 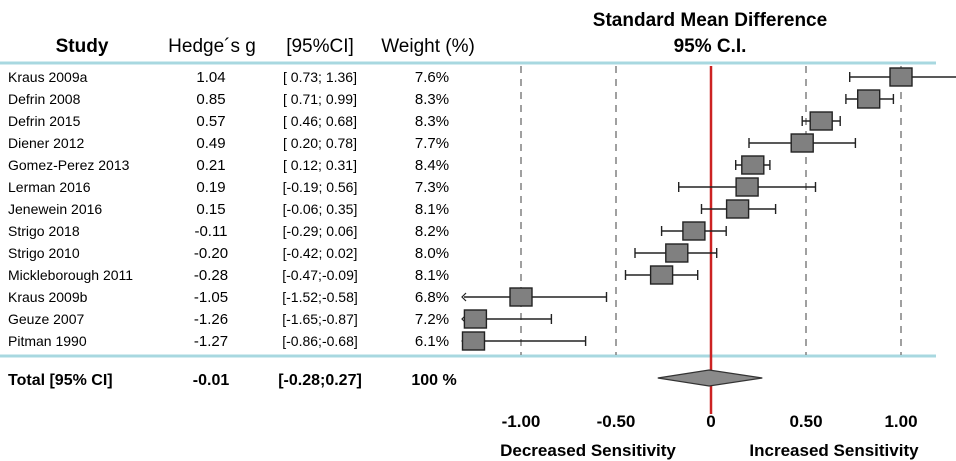 I want to click on x-tick-label: -1.00, so click(x=521, y=421).